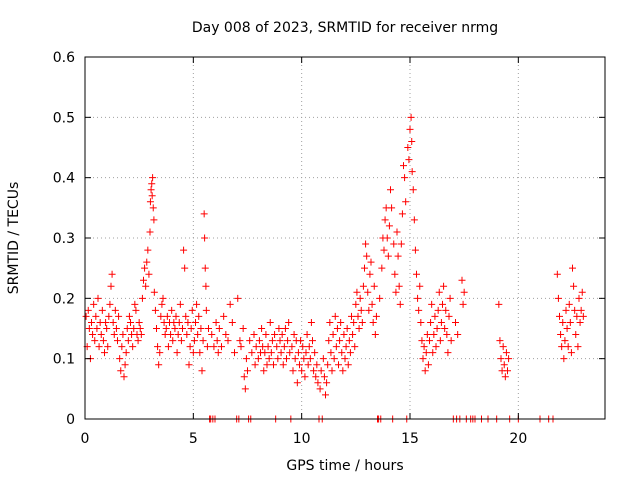 The image size is (640, 480). Describe the element at coordinates (64, 360) in the screenshot. I see `y-tick-label: 0.1` at that location.